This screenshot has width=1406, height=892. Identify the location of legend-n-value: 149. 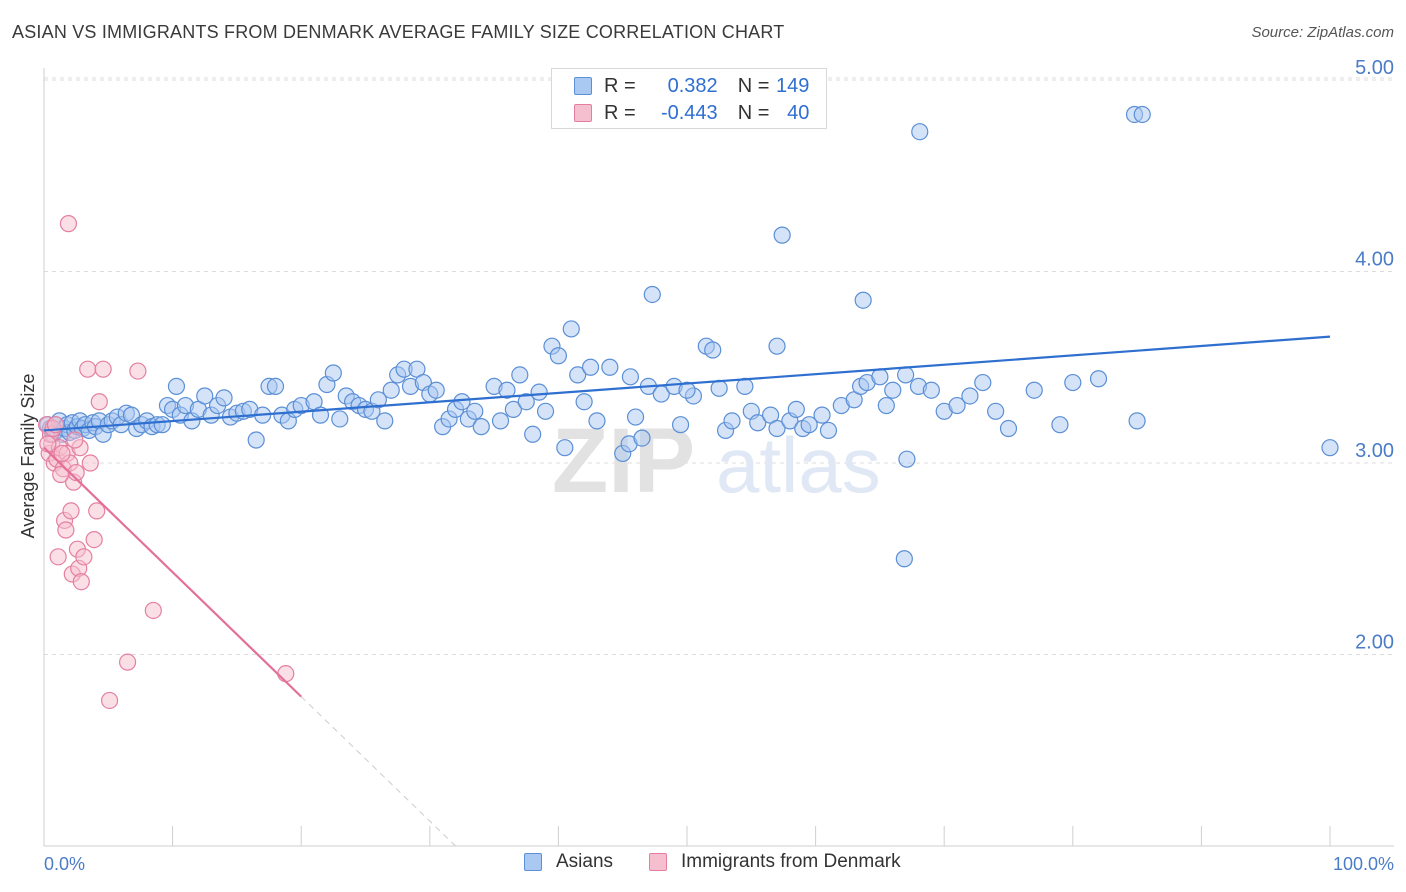
(793, 85).